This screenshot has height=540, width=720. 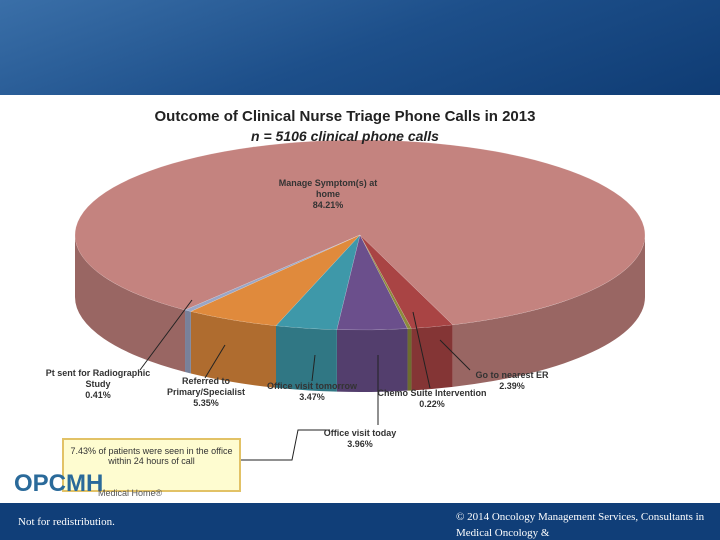 What do you see at coordinates (360, 444) in the screenshot?
I see `value-label: 3.96%` at bounding box center [360, 444].